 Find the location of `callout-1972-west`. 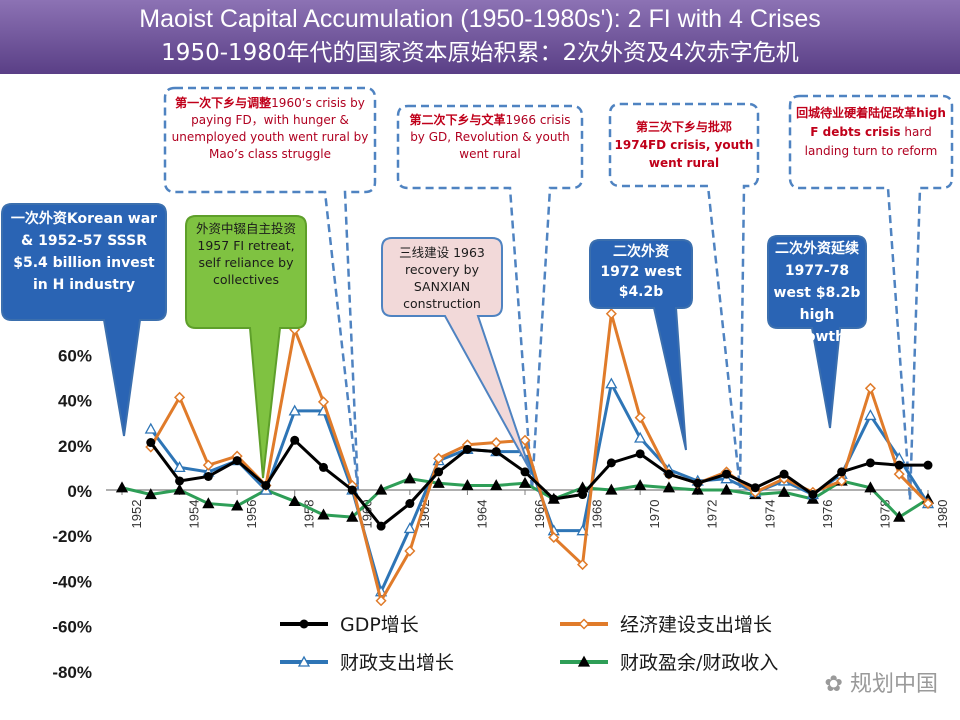

callout-1972-west is located at coordinates (641, 345).